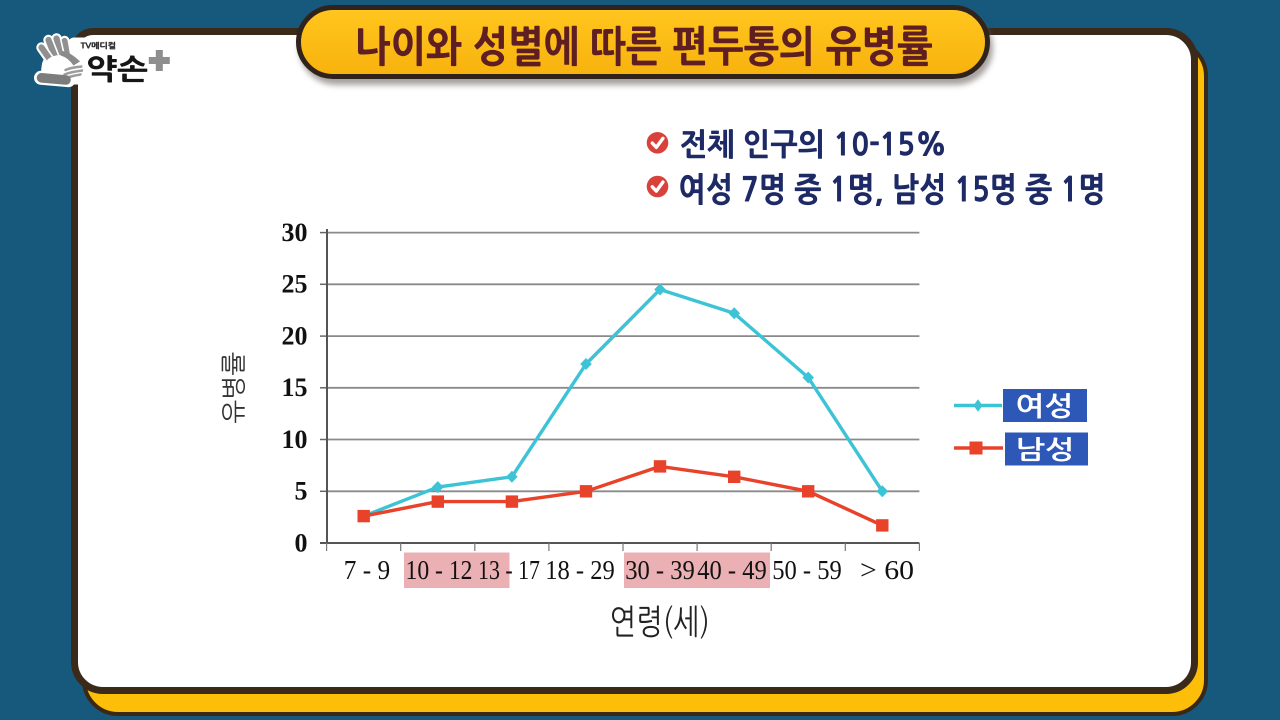 The image size is (1280, 720). Describe the element at coordinates (295, 387) in the screenshot. I see `svg-text: 15` at that location.